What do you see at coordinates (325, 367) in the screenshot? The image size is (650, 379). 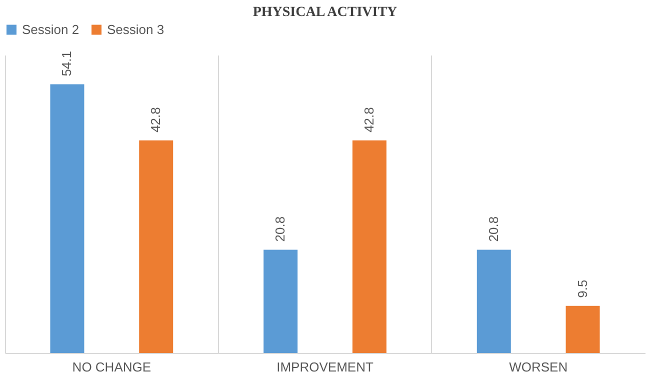 I see `x-tick-label: IMPROVEMENT` at bounding box center [325, 367].